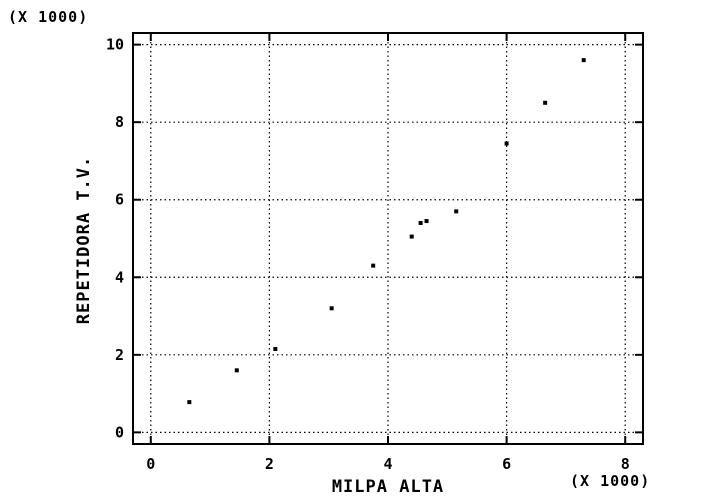 This screenshot has height=500, width=702. I want to click on y-multiplier-label: (X 1000), so click(48, 17).